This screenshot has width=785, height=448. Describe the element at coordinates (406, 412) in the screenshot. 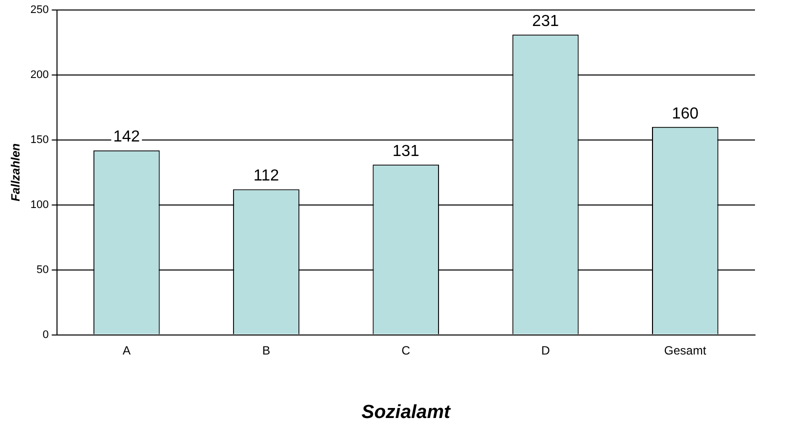

I see `x-axis-title: Sozialamt` at that location.